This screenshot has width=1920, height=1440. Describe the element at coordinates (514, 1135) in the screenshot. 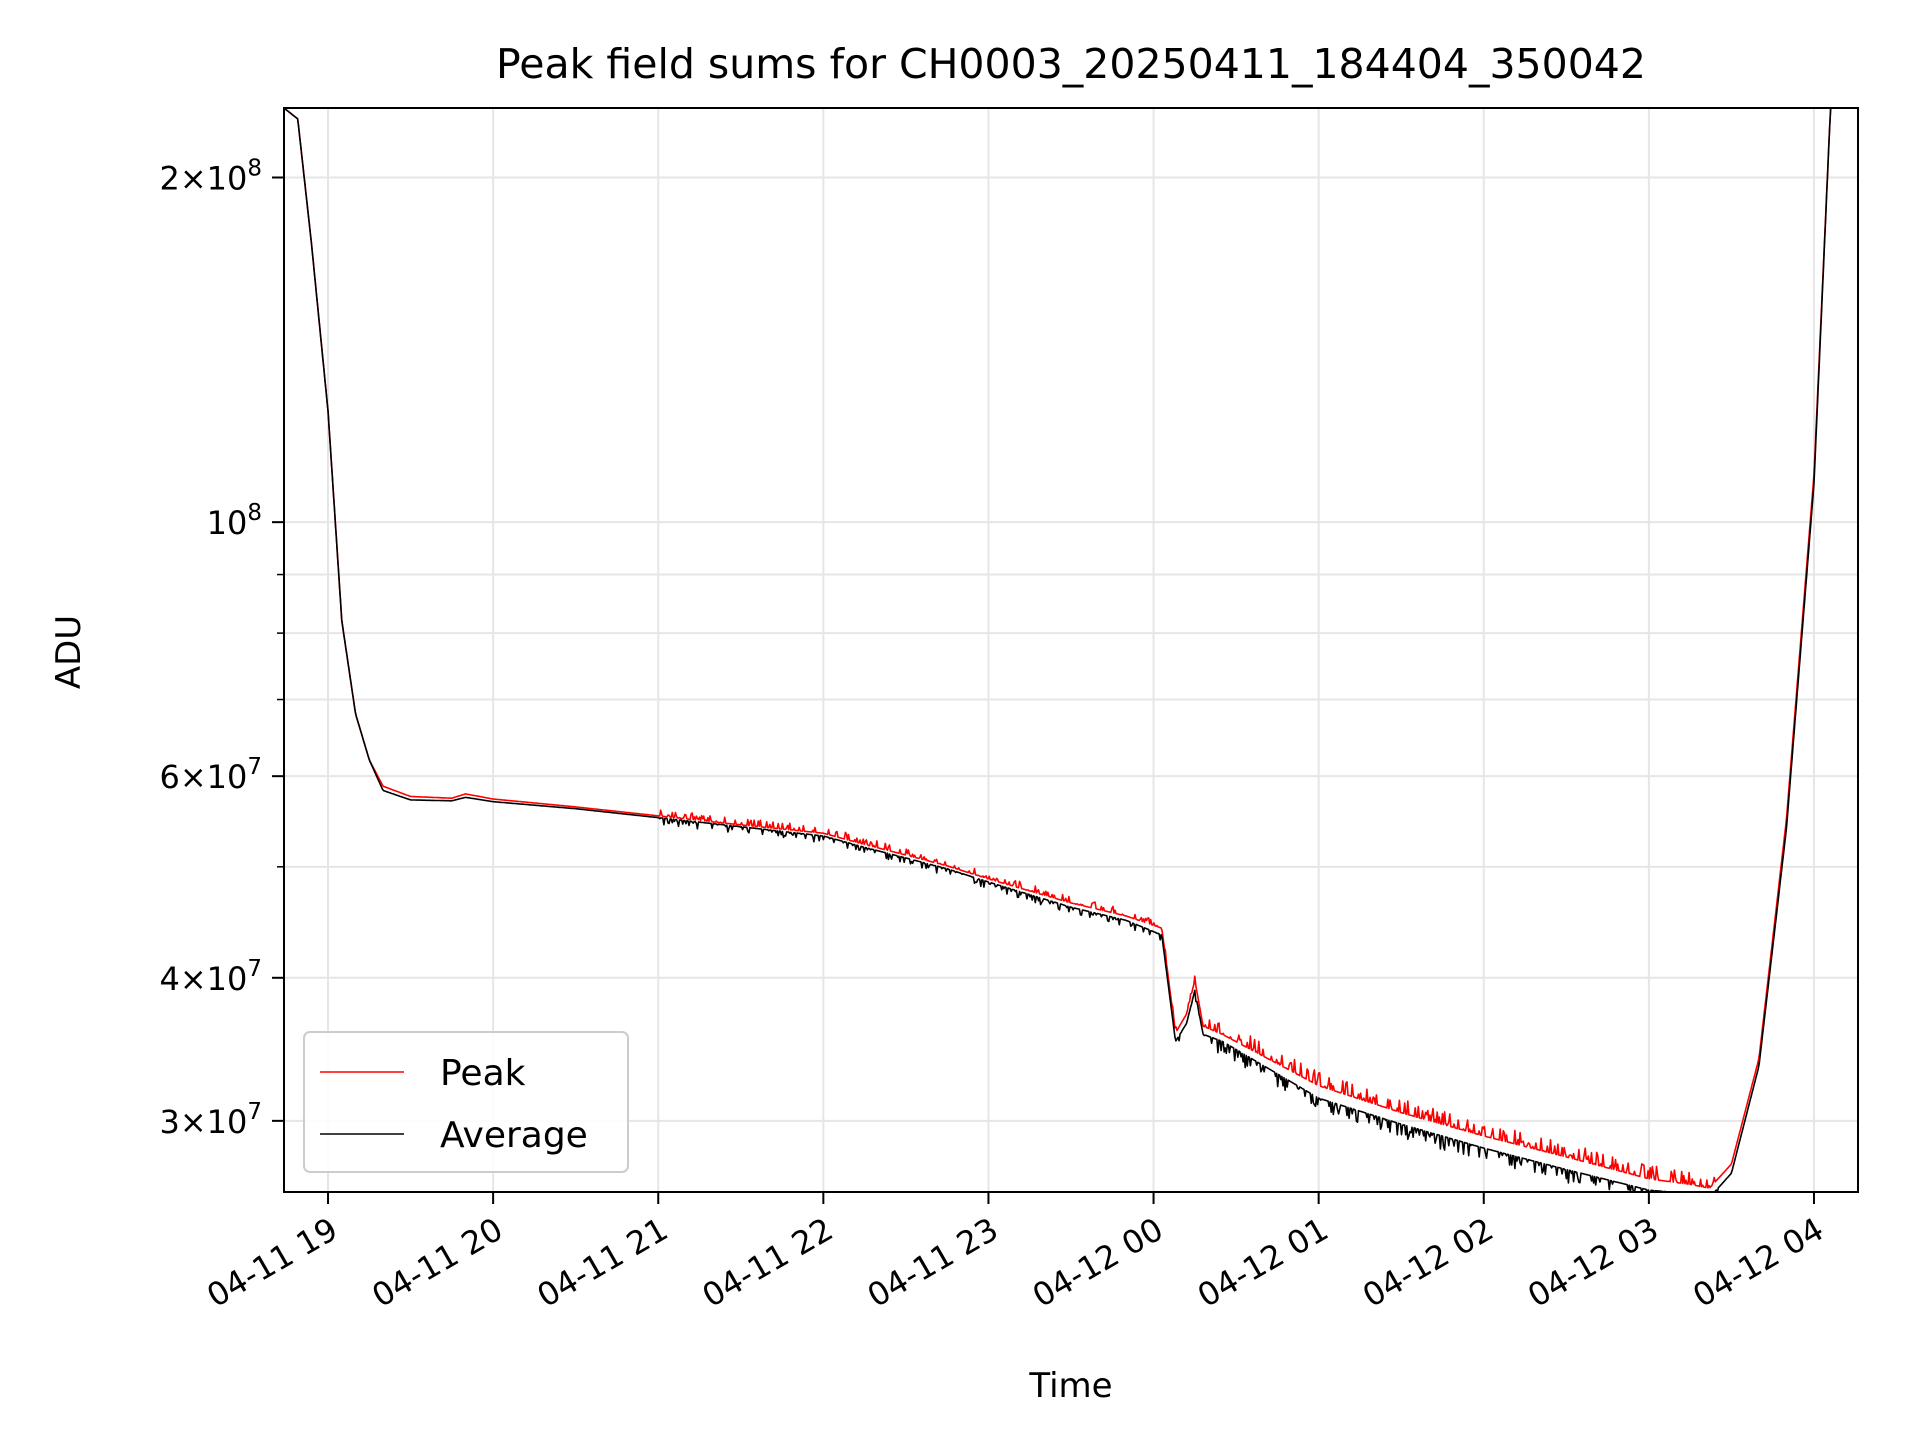

I see `legend-label-average: Average` at that location.